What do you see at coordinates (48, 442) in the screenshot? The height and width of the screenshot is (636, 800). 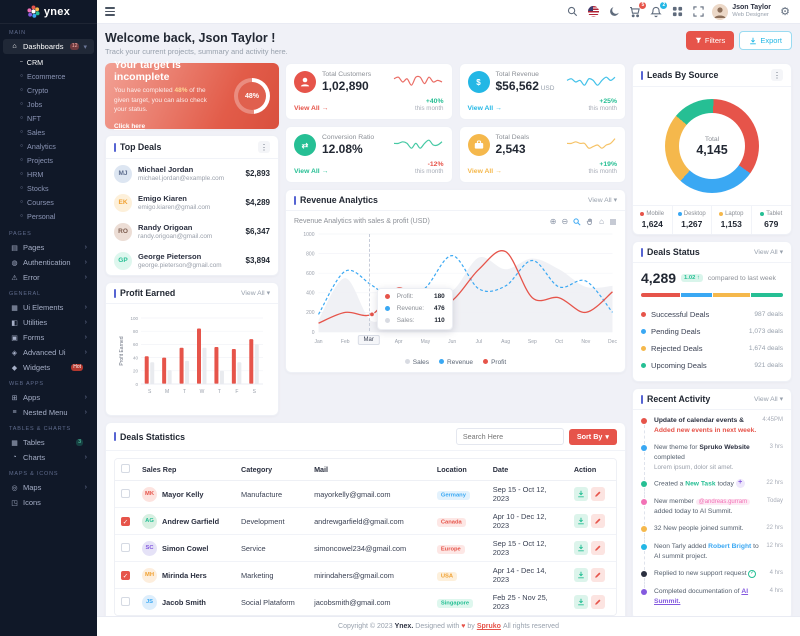 I see `sidebar-item-tables: ▦ Tables 3` at bounding box center [48, 442].